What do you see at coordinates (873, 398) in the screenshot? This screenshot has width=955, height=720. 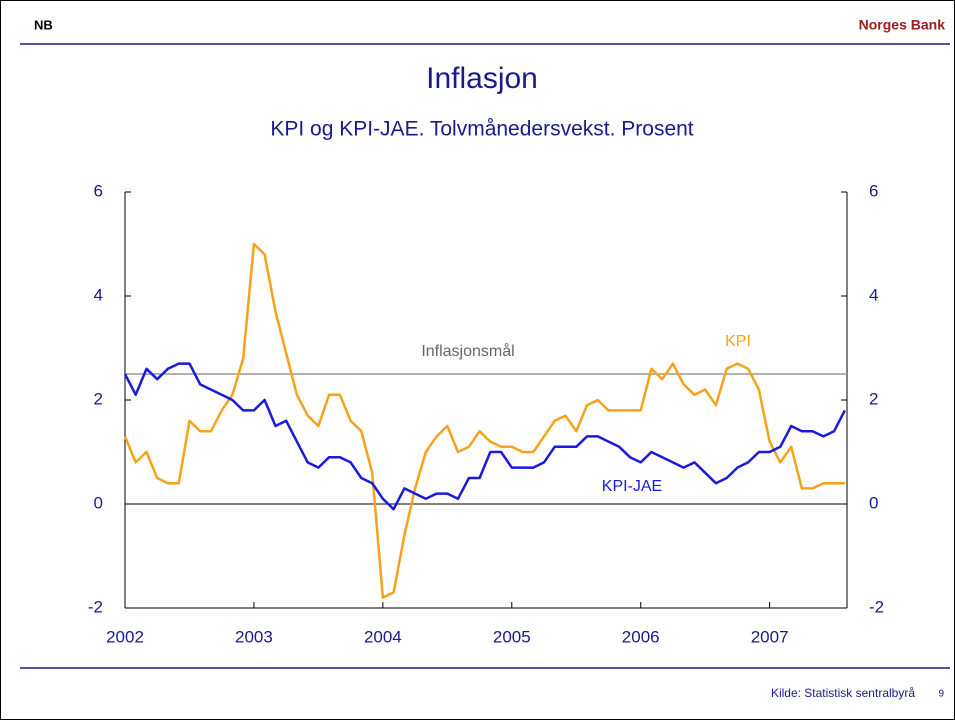 I see `y2-tick-label: 2` at bounding box center [873, 398].